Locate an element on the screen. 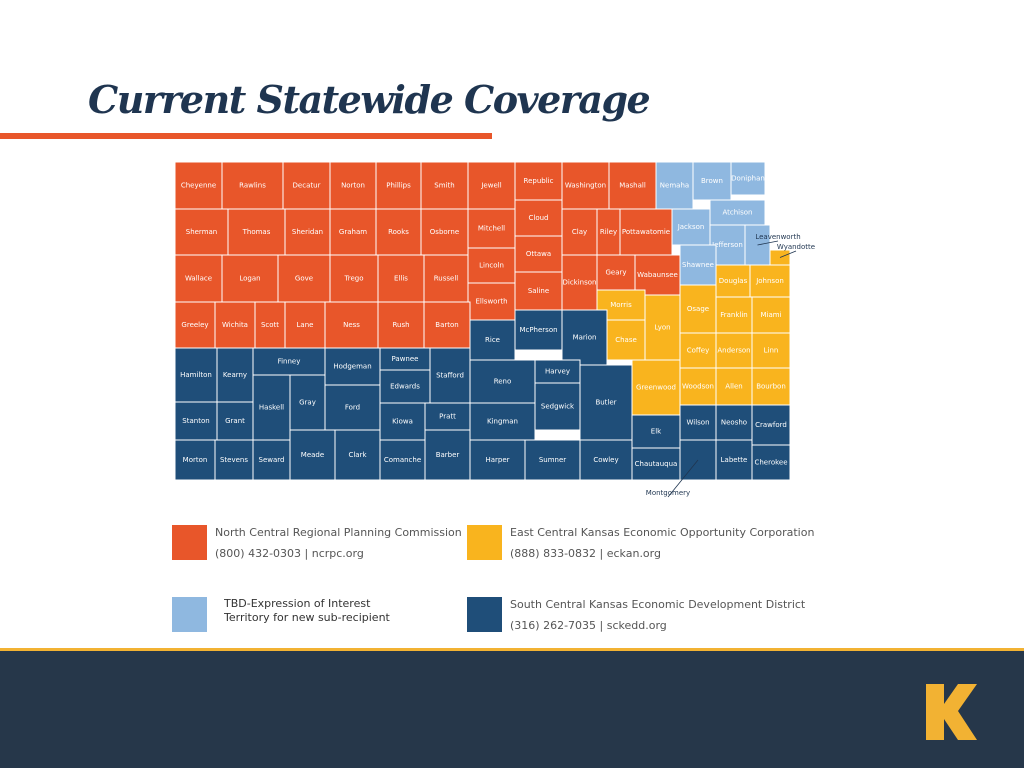  county-label: Graham is located at coordinates (353, 232).